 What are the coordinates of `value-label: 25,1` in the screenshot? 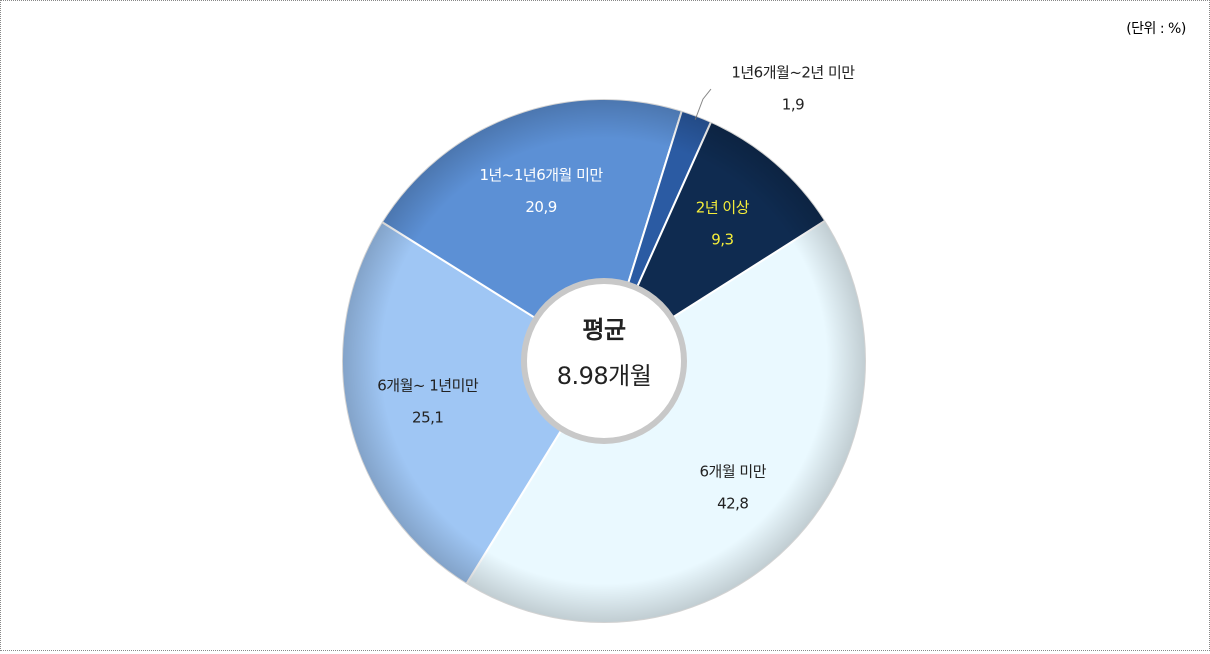 It's located at (427, 418).